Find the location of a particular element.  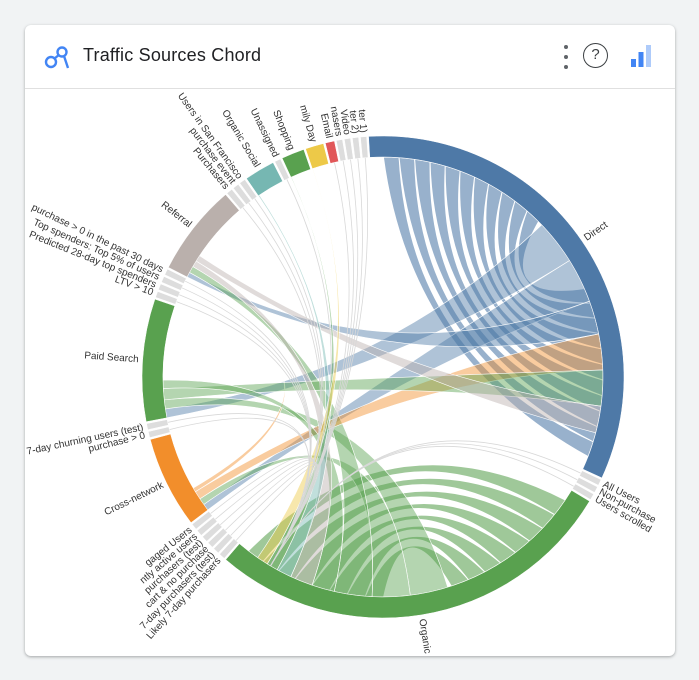

group-label: Top spenders: Top 5% of users is located at coordinates (96, 250).